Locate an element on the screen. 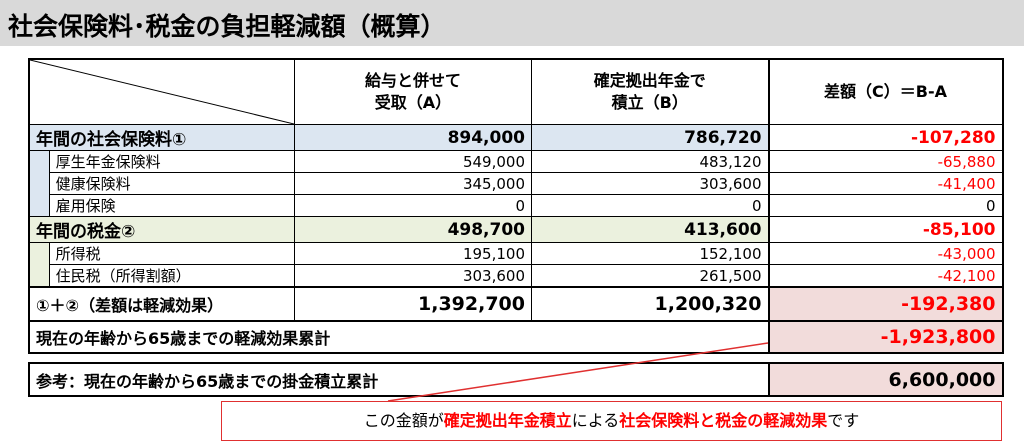 The width and height of the screenshot is (1024, 448). header-col-b-line1: 確定拠出年金で is located at coordinates (649, 80).